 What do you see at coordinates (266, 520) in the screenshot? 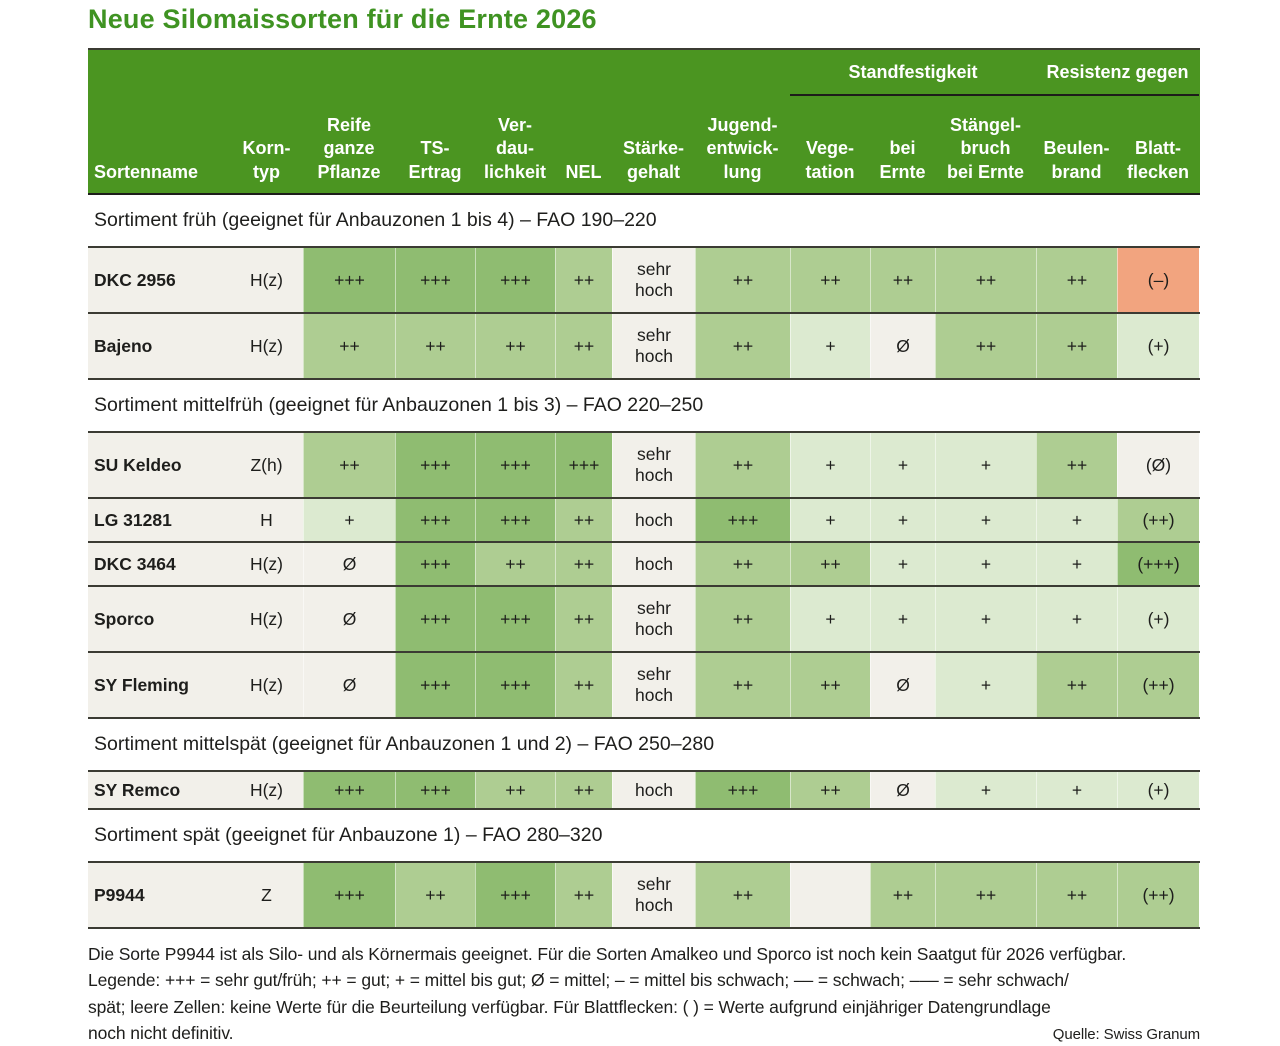
I see `cell-korntyp: H` at bounding box center [266, 520].